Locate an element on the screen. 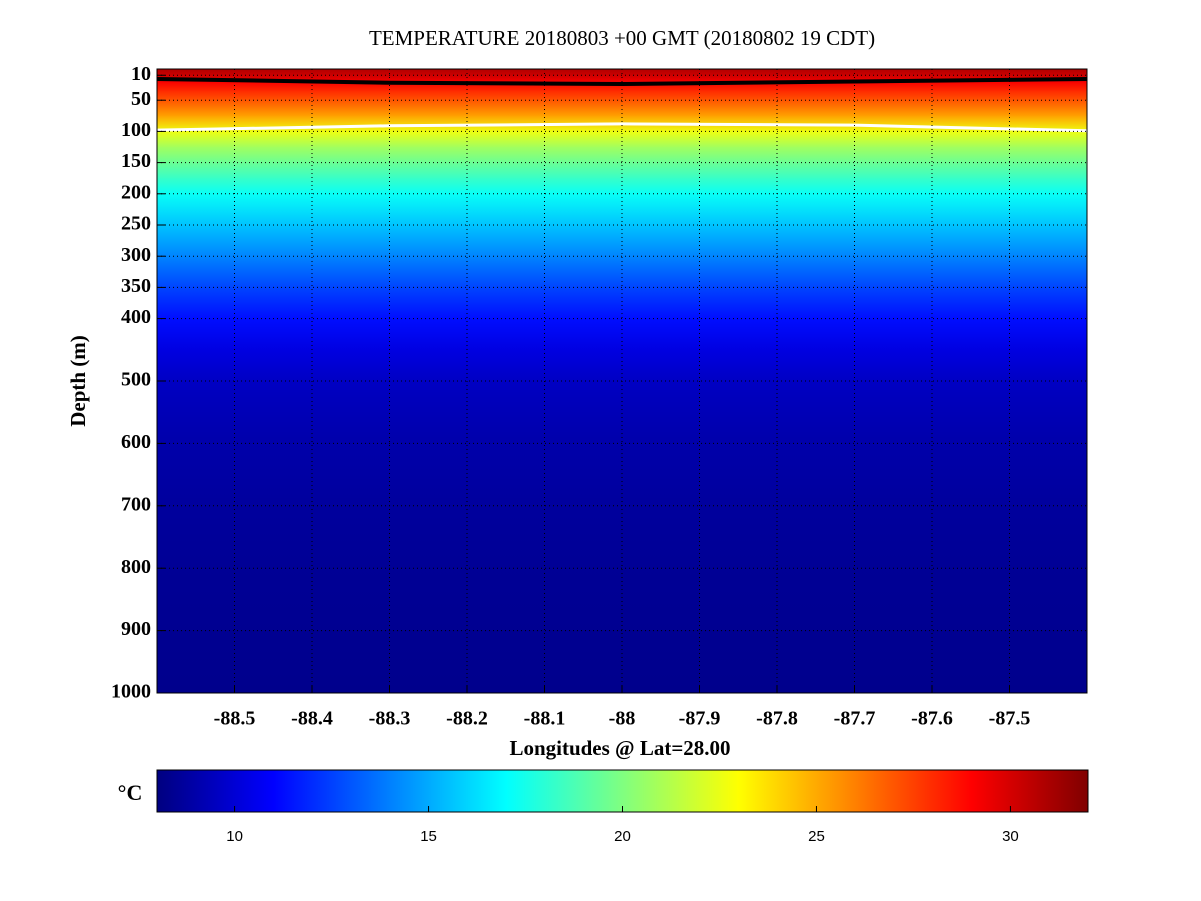  x-tick-label: -87.9 is located at coordinates (700, 719).